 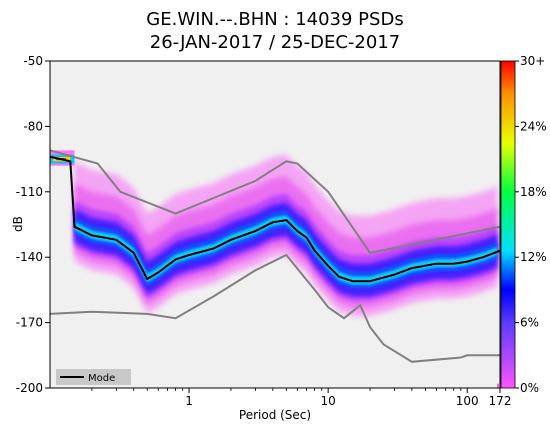 I want to click on legend-box, so click(x=93, y=377).